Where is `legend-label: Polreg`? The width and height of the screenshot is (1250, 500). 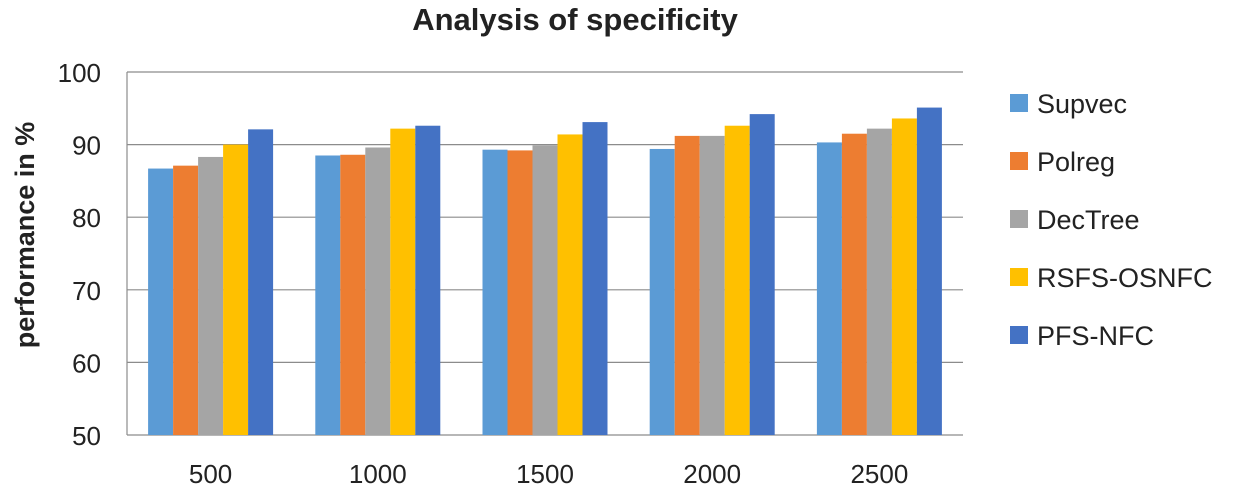 legend-label: Polreg is located at coordinates (1076, 162).